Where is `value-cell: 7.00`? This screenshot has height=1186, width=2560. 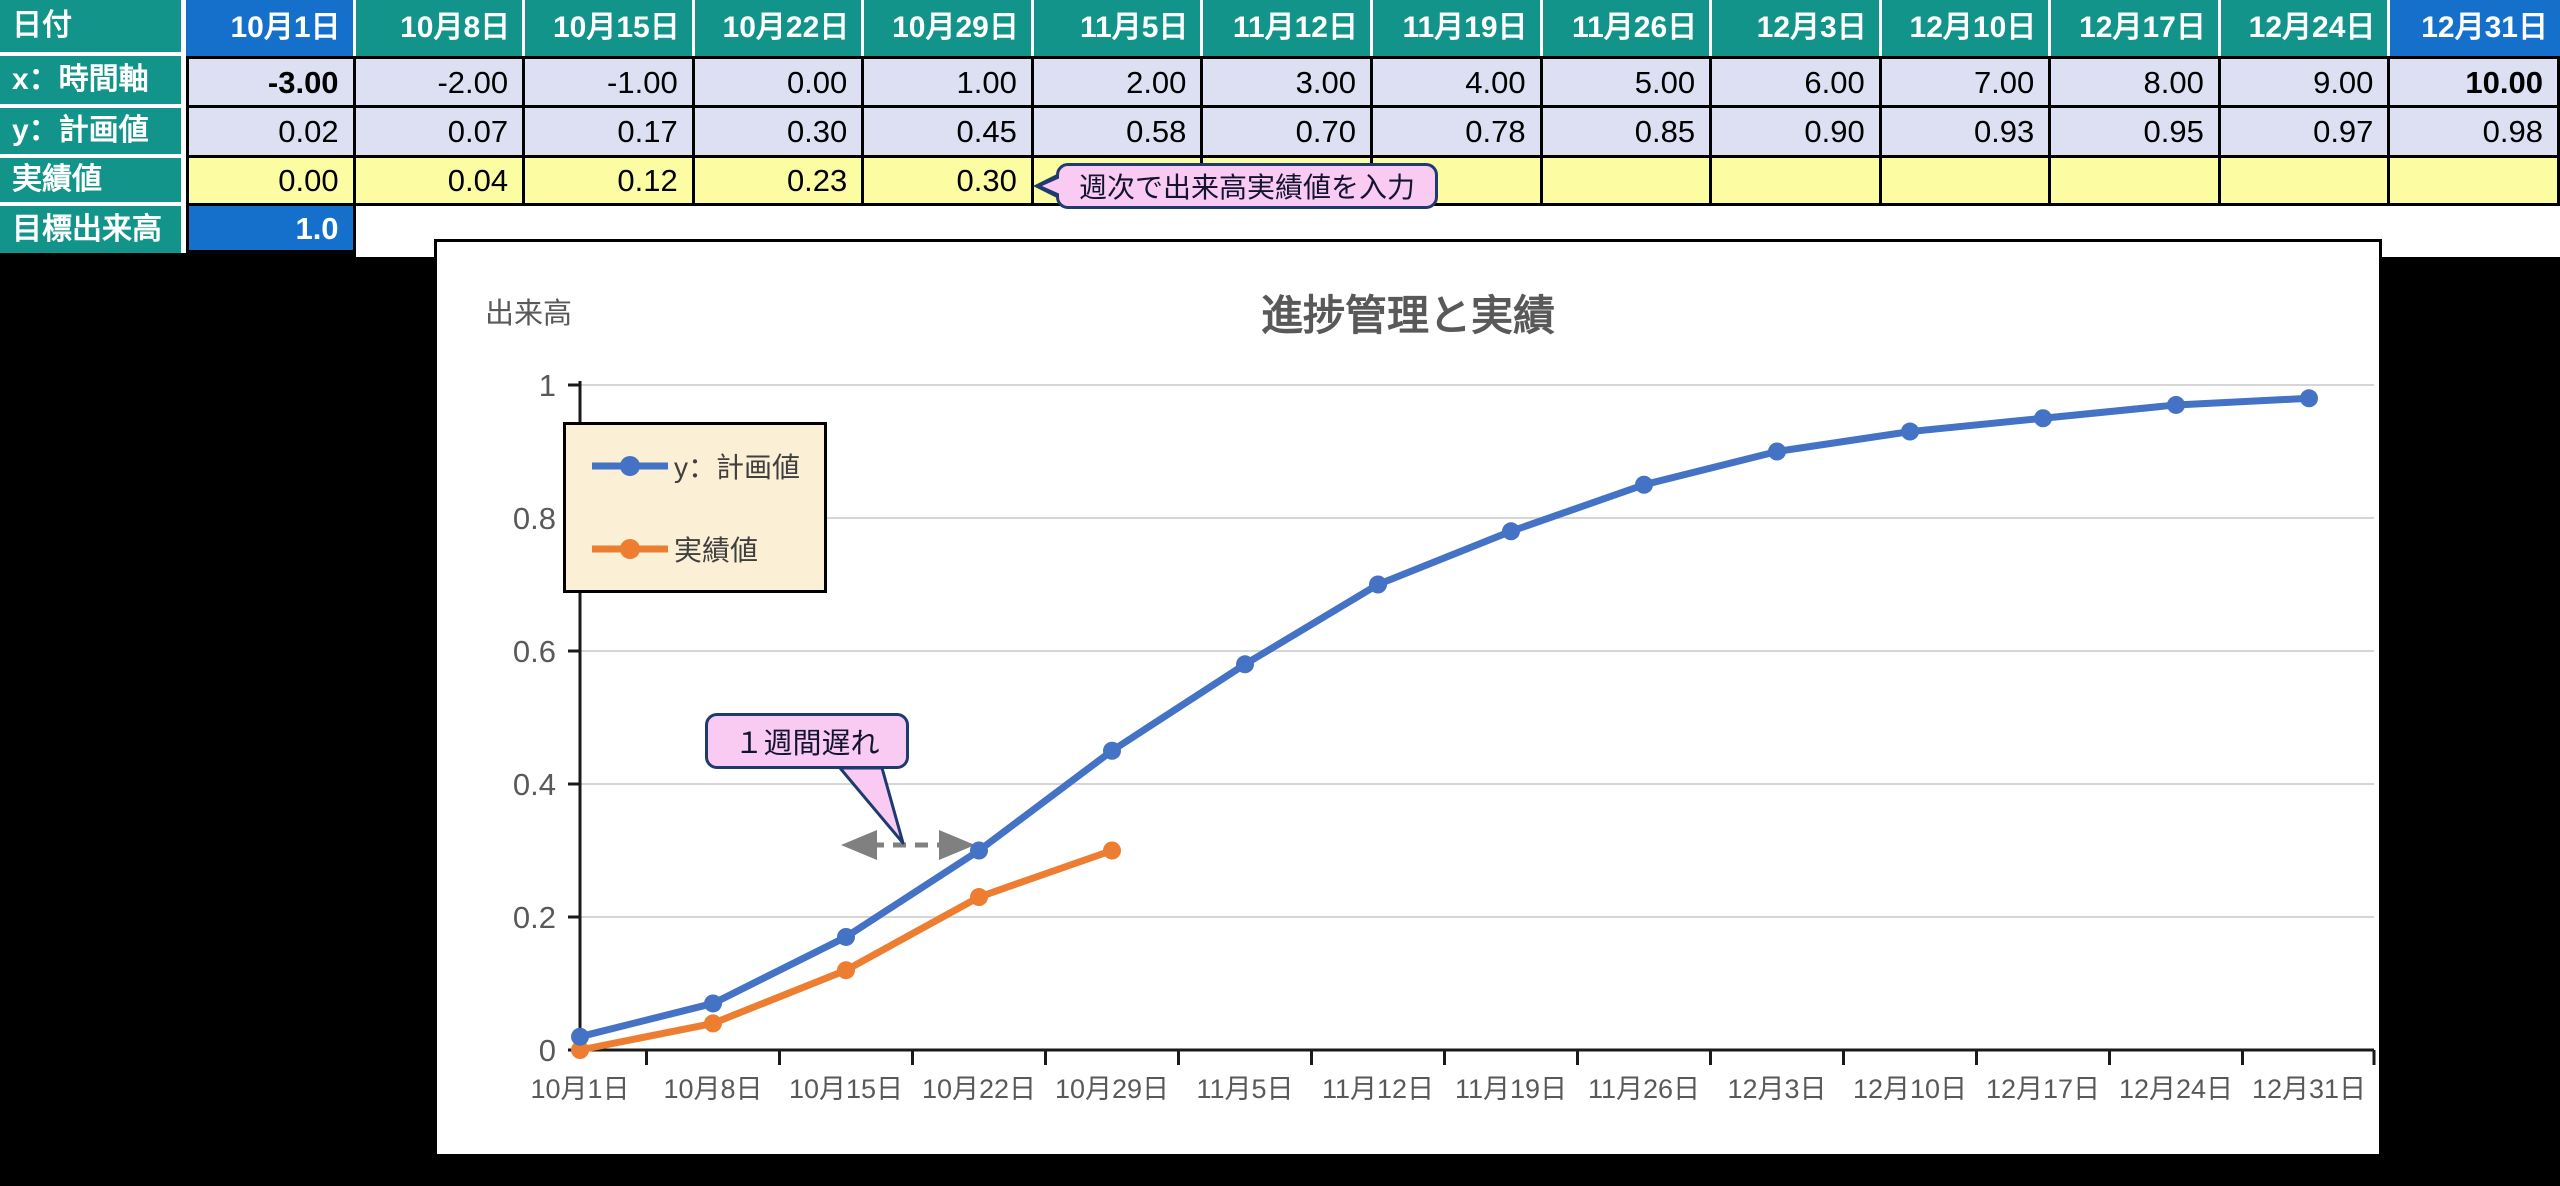
value-cell: 7.00 is located at coordinates (1966, 82).